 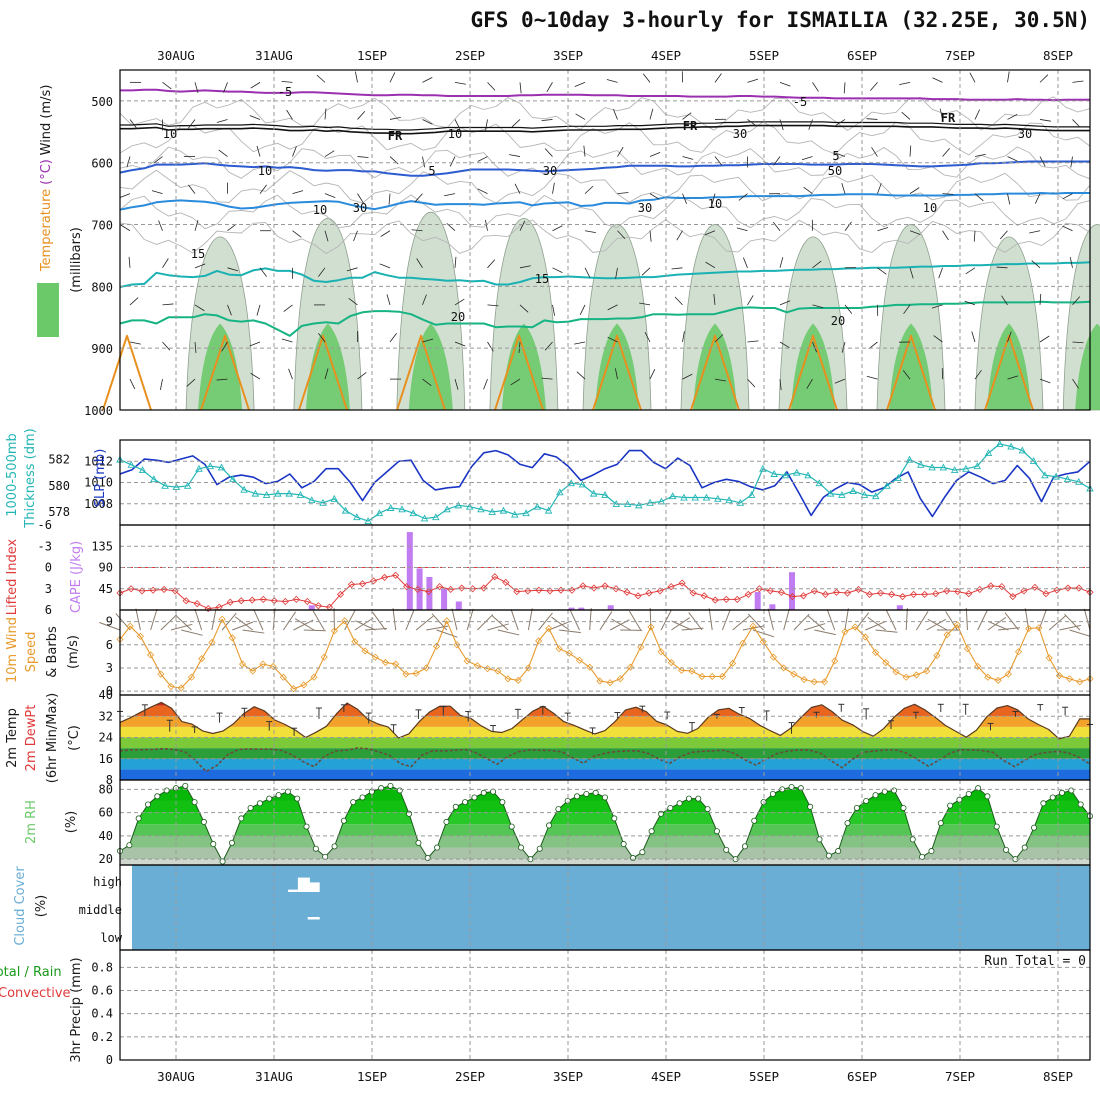 What do you see at coordinates (176, 1076) in the screenshot?
I see `bottom-date-label: 30AUG` at bounding box center [176, 1076].